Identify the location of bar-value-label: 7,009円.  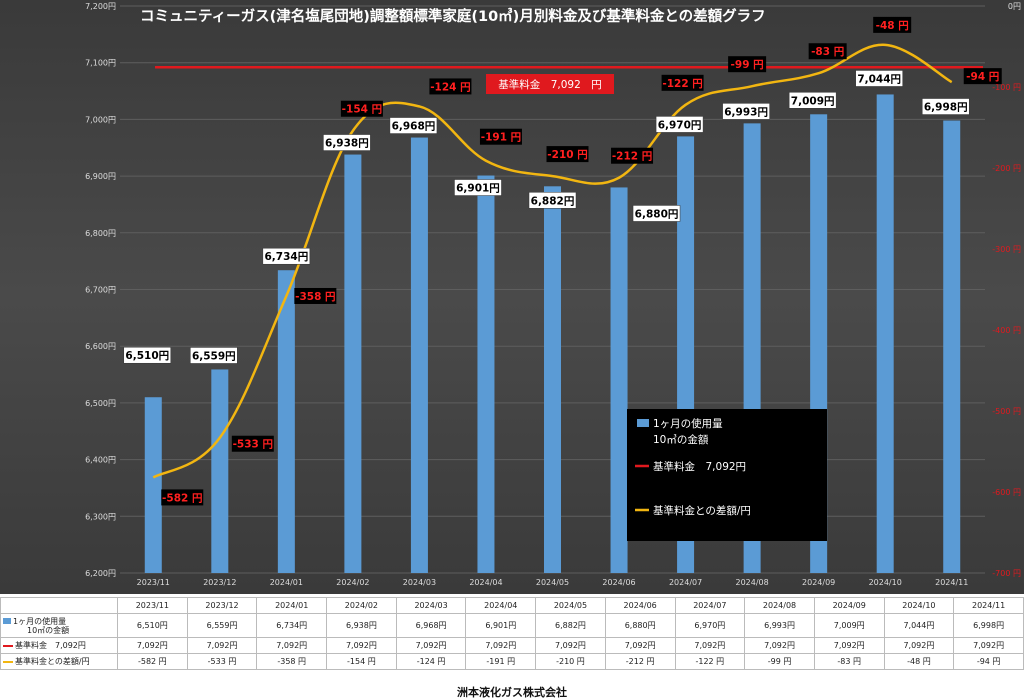
(813, 101).